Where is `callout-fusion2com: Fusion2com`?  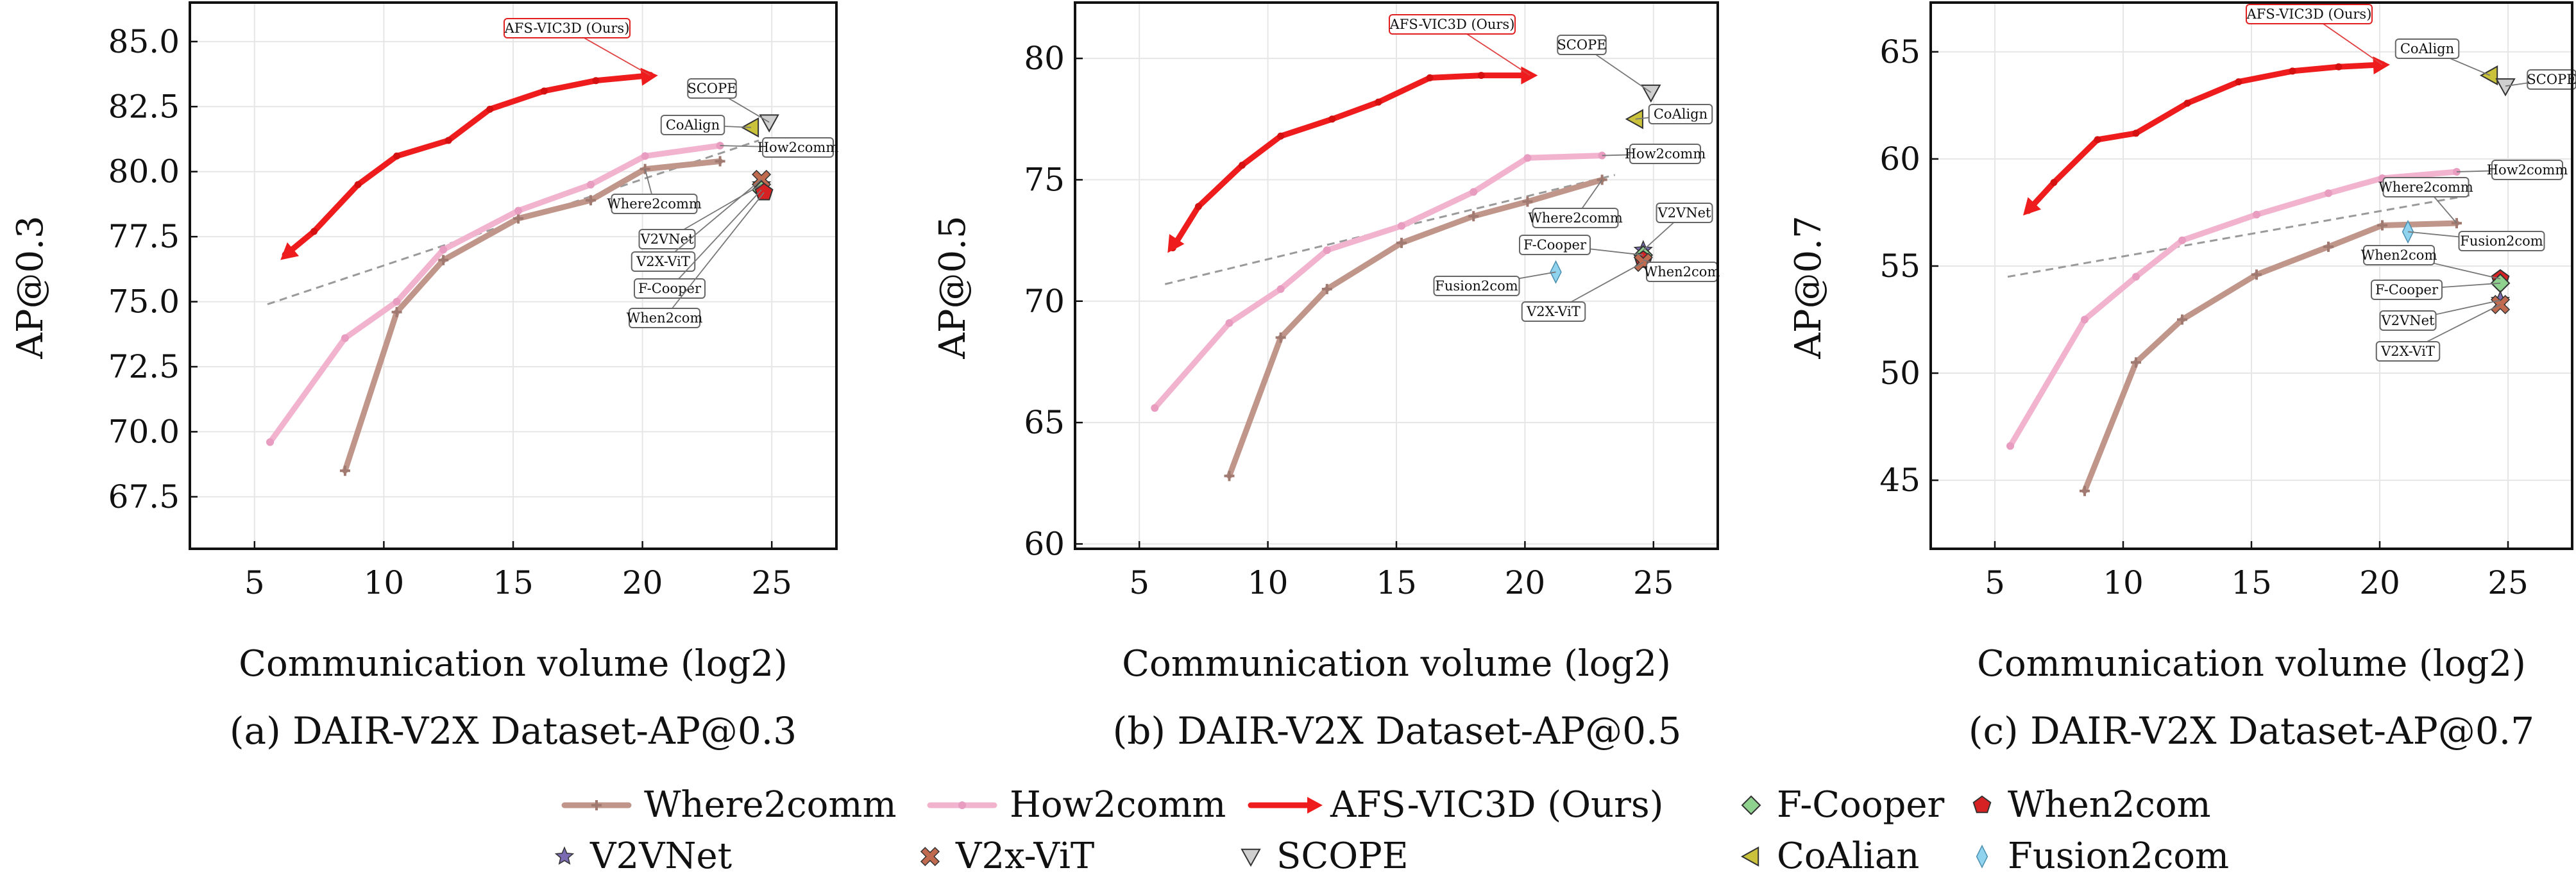 callout-fusion2com: Fusion2com is located at coordinates (2476, 241).